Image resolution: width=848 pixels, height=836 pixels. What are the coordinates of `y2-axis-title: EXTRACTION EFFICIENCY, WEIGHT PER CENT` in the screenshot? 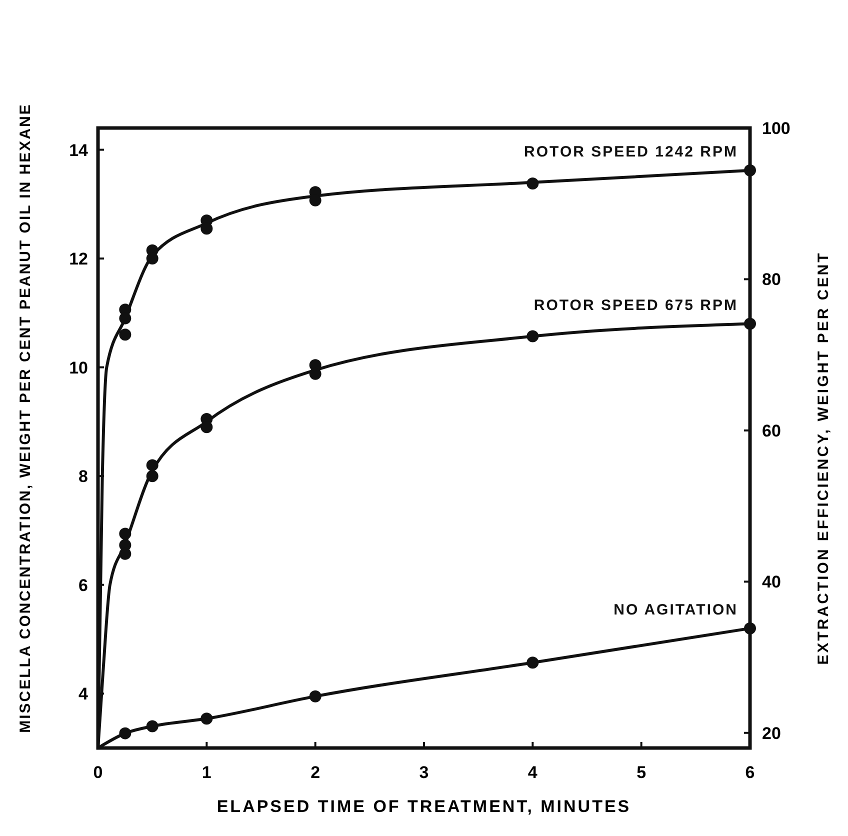 It's located at (823, 458).